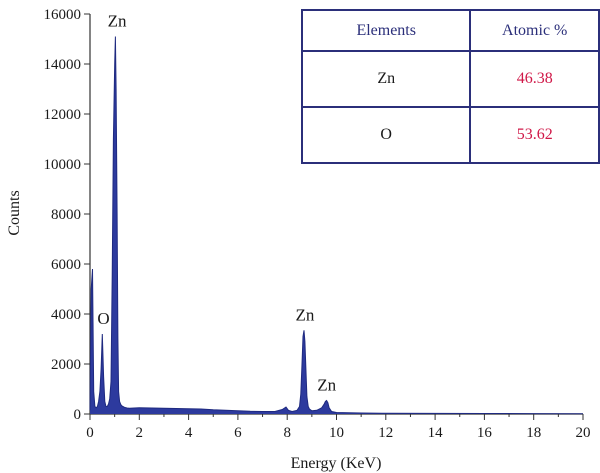 This screenshot has width=600, height=473. I want to click on peak-label: O, so click(103, 318).